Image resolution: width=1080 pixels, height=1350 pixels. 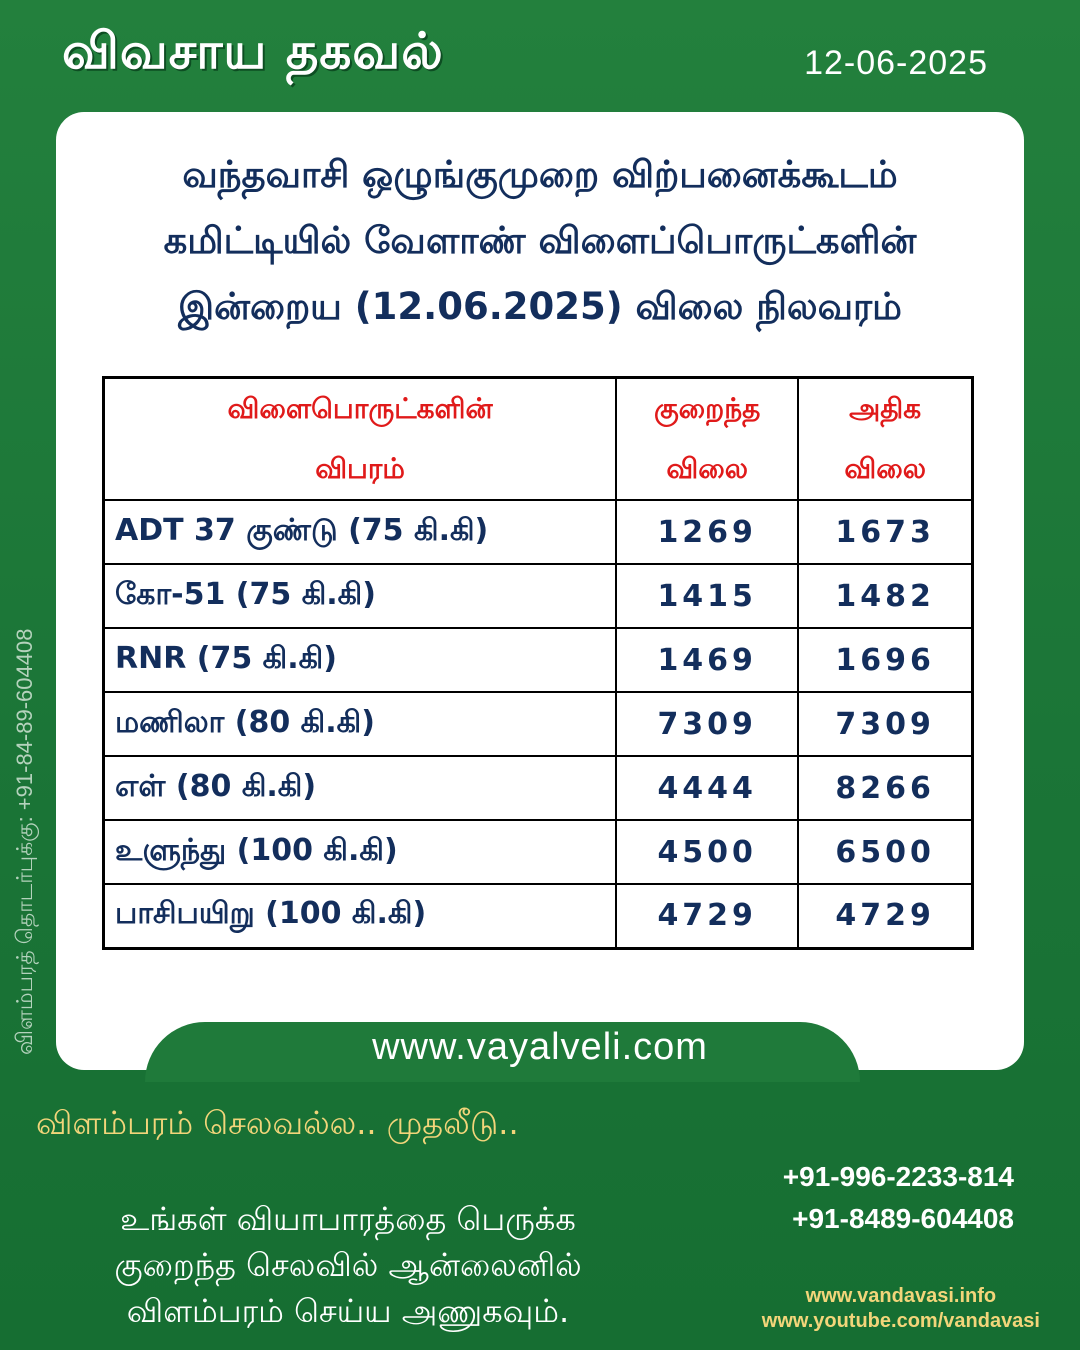 What do you see at coordinates (885, 408) in the screenshot?
I see `header-max-line: அதிக` at bounding box center [885, 408].